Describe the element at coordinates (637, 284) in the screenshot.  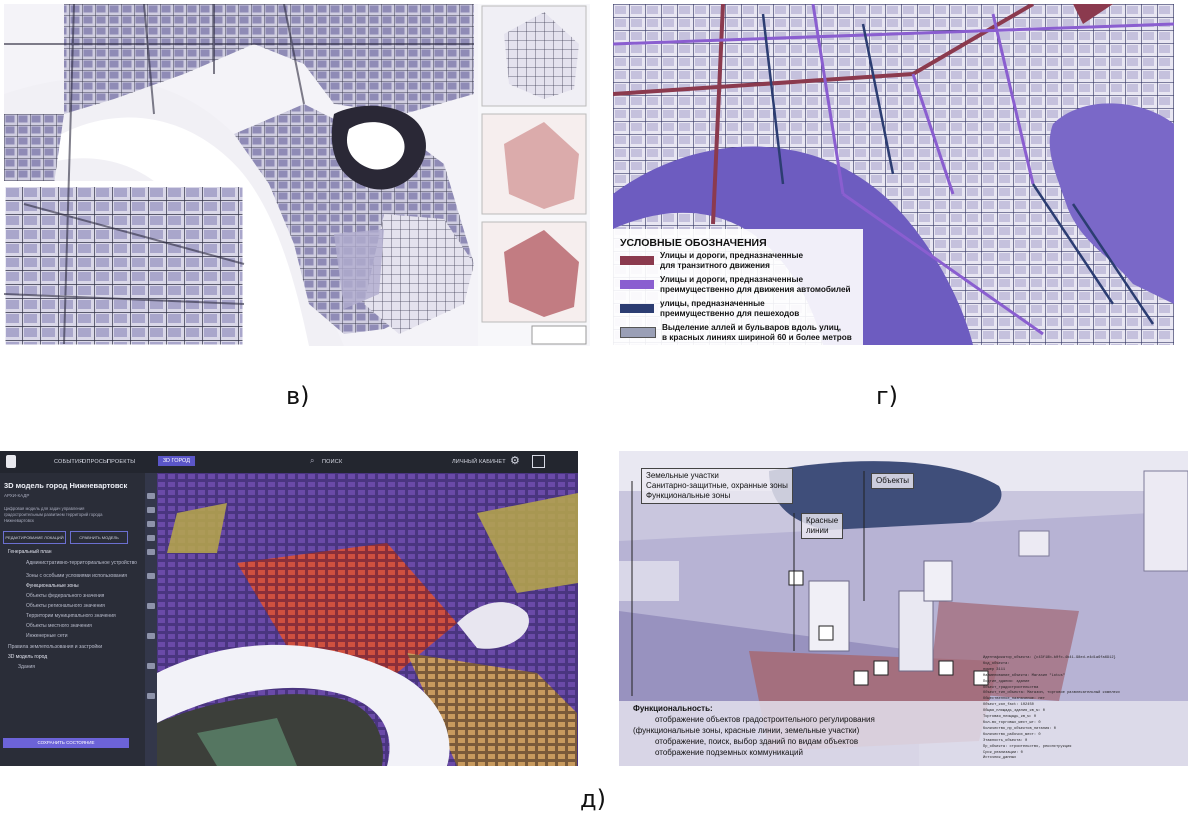
I see `legend-swatch-car` at that location.